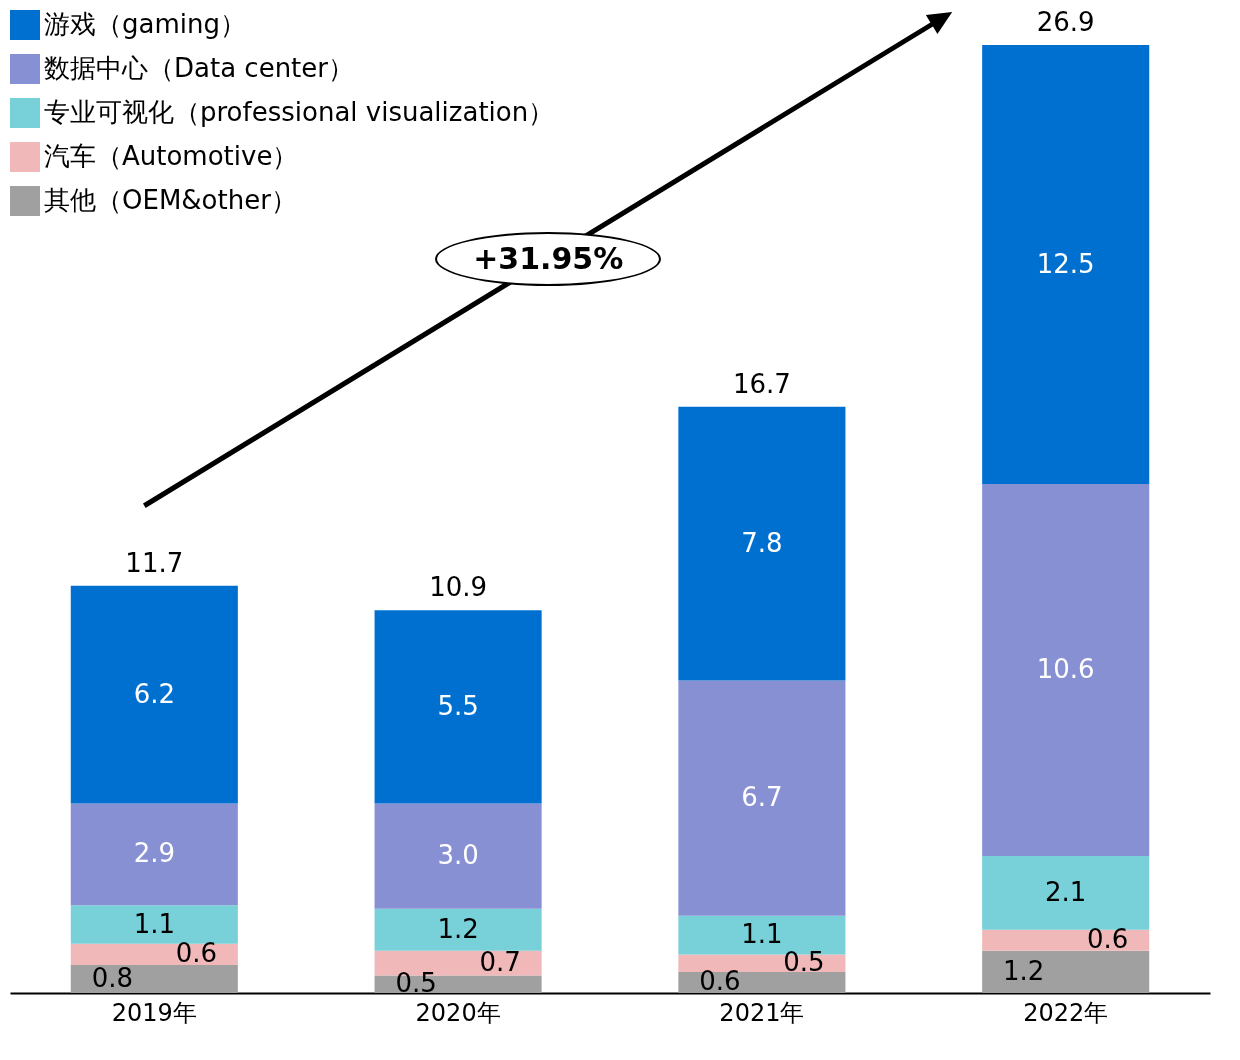  Describe the element at coordinates (199, 68) in the screenshot. I see `legend-label: 数据中心（Data center）` at that location.